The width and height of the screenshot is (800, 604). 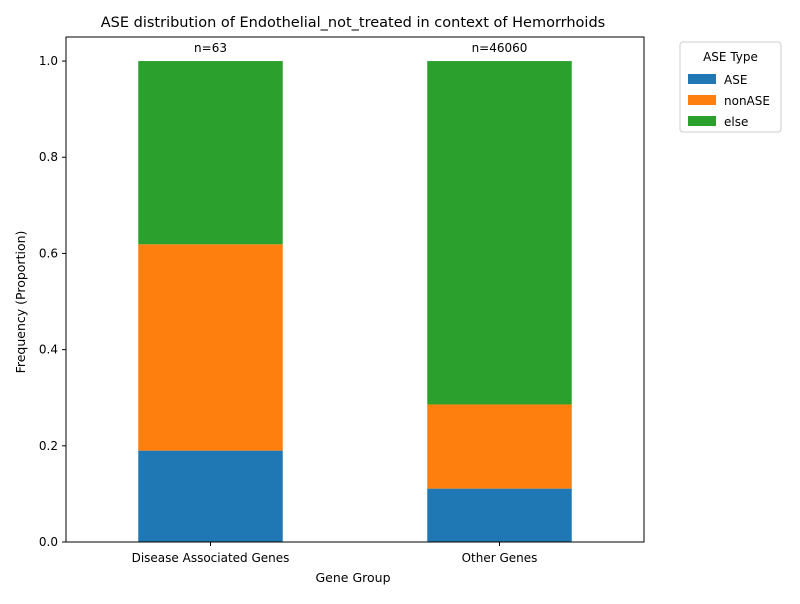 I want to click on x-axis-label: Gene Group, so click(x=352, y=577).